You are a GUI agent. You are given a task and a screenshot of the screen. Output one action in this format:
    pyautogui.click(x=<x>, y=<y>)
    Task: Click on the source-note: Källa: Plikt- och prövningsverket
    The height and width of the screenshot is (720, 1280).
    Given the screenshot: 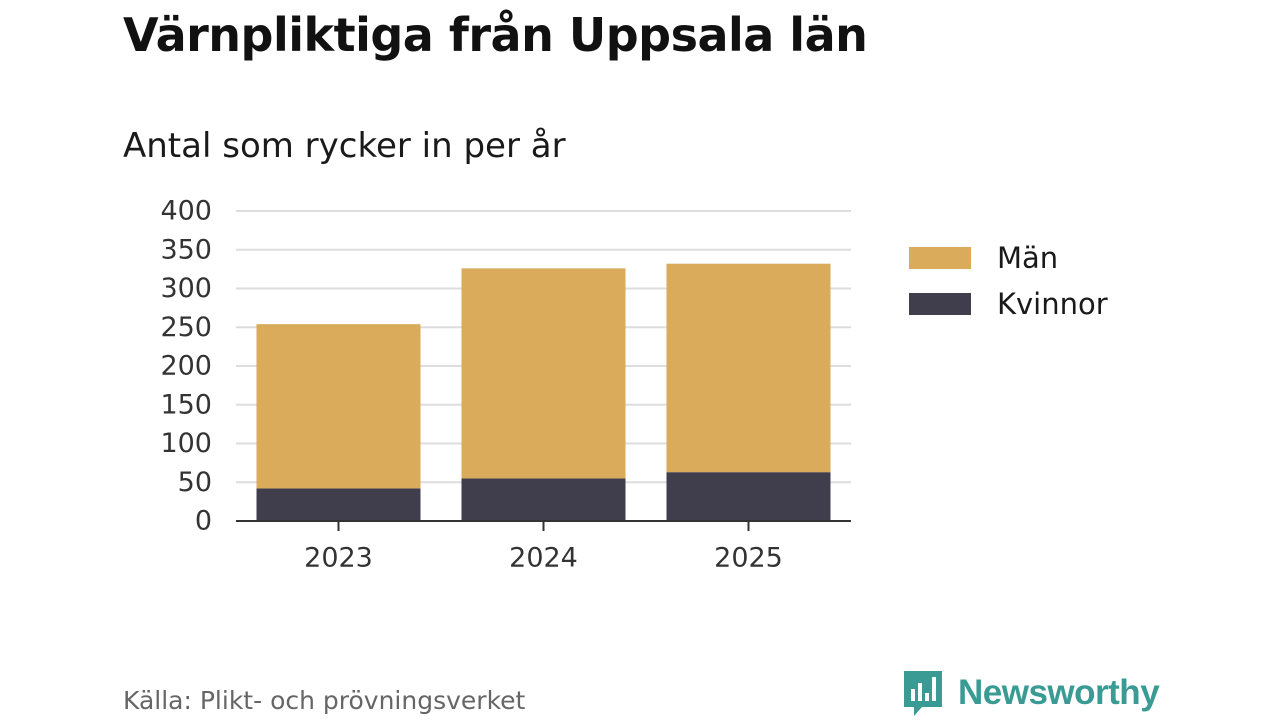 What is the action you would take?
    pyautogui.click(x=324, y=700)
    